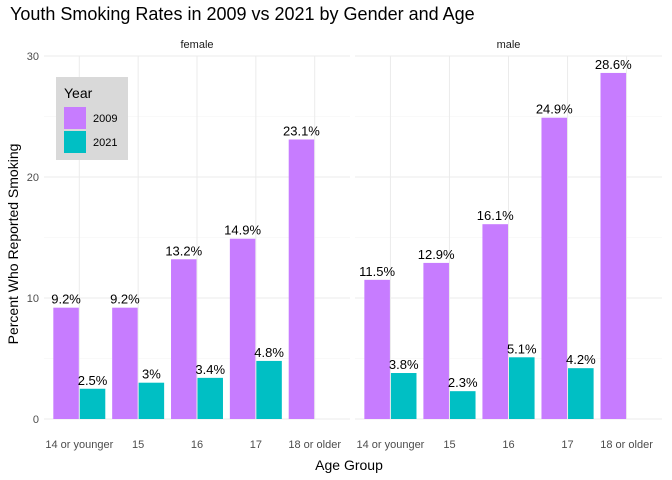 Image resolution: width=672 pixels, height=480 pixels. I want to click on data-label: 24.9%, so click(554, 109).